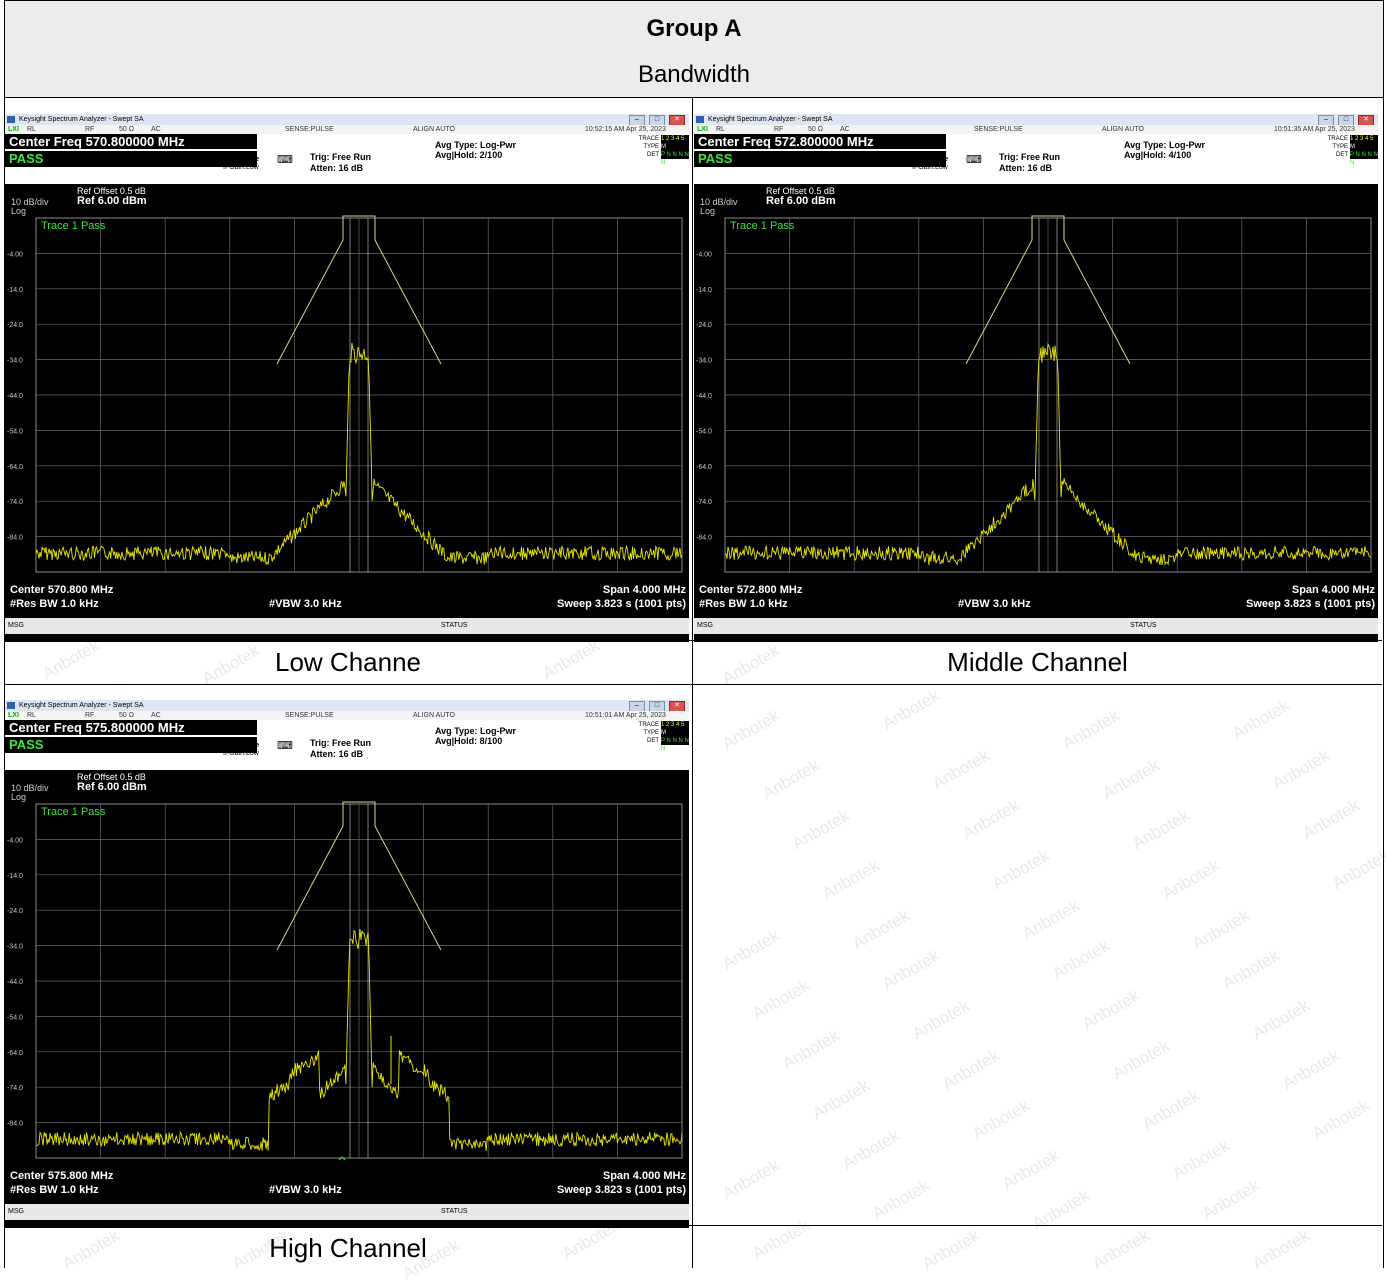 This screenshot has height=1284, width=1386. Describe the element at coordinates (19, 797) in the screenshot. I see `scale-log: Log` at that location.